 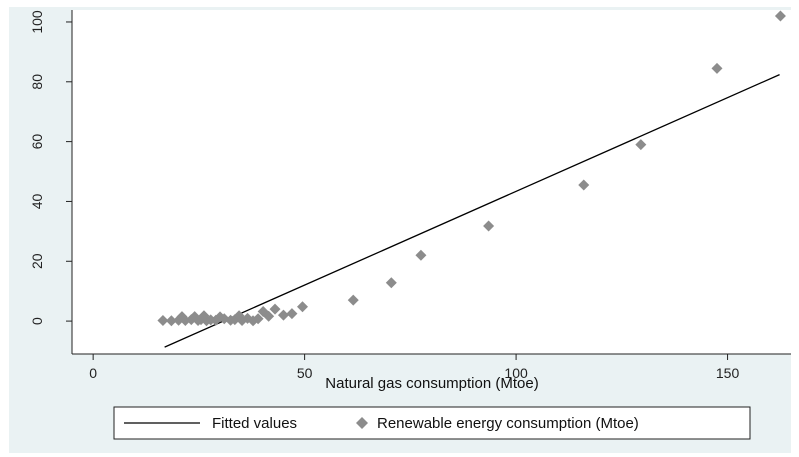 I want to click on x-tick-label: 100, so click(x=516, y=373).